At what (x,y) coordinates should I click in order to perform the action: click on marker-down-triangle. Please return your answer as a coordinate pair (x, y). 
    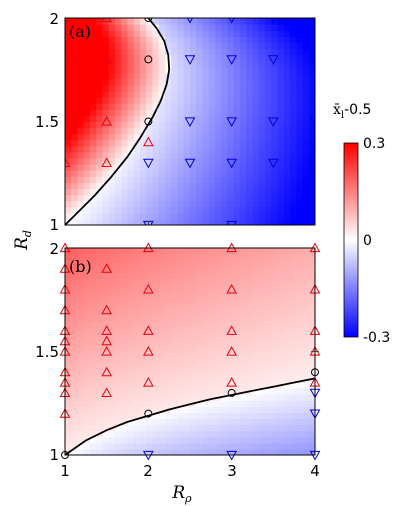
    Looking at the image, I should click on (312, 122).